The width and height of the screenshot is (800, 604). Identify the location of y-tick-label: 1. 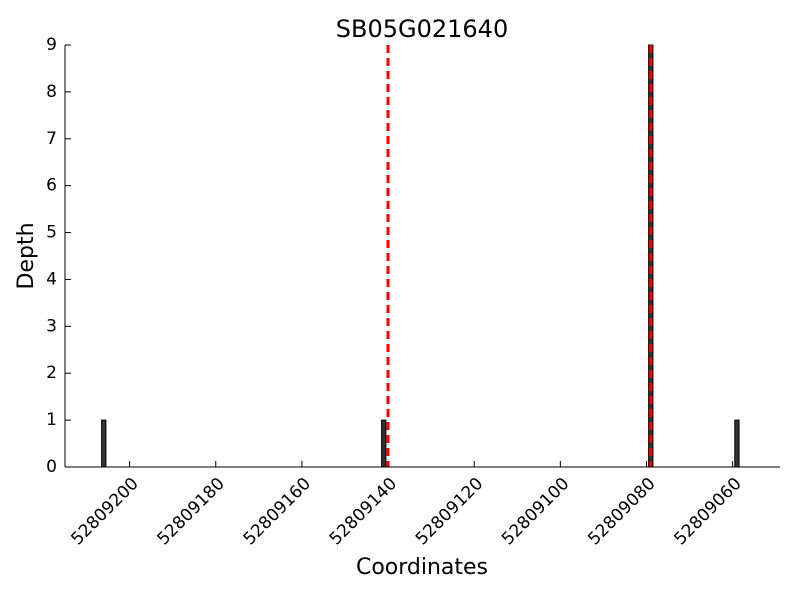
(51, 420).